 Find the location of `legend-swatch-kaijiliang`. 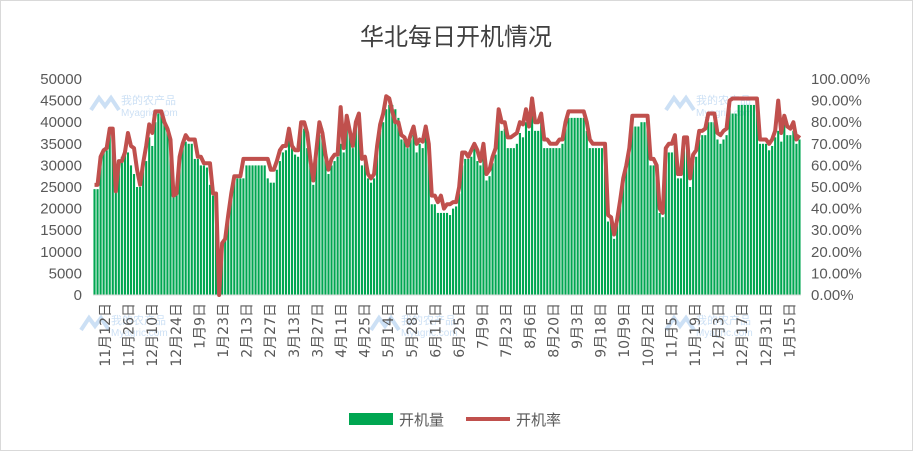

legend-swatch-kaijiliang is located at coordinates (371, 419).